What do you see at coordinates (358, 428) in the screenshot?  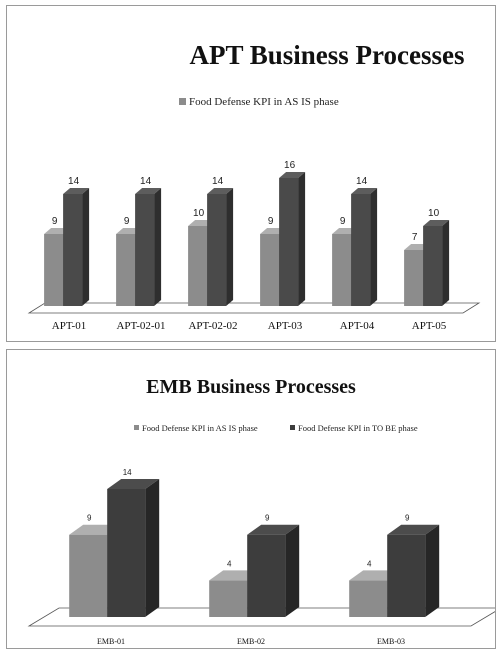 I see `legend-label: Food Defense KPI in TO BE phase` at bounding box center [358, 428].